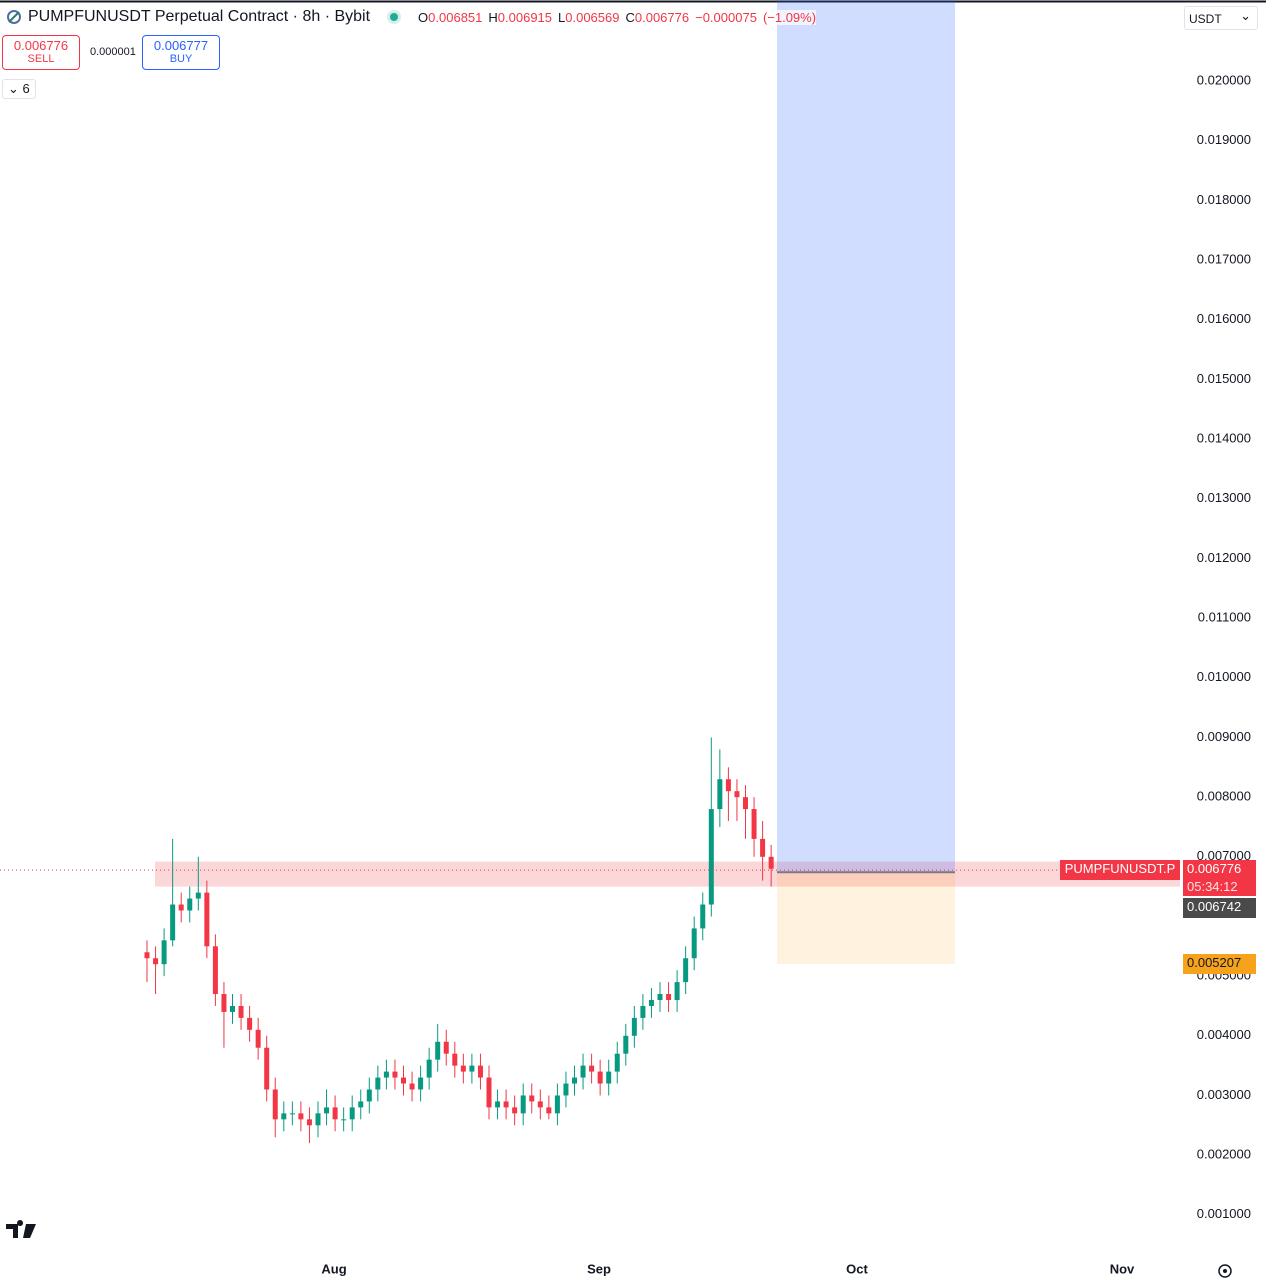 The height and width of the screenshot is (1280, 1266). What do you see at coordinates (1219, 887) in the screenshot?
I see `countdown-label: 05:34:12` at bounding box center [1219, 887].